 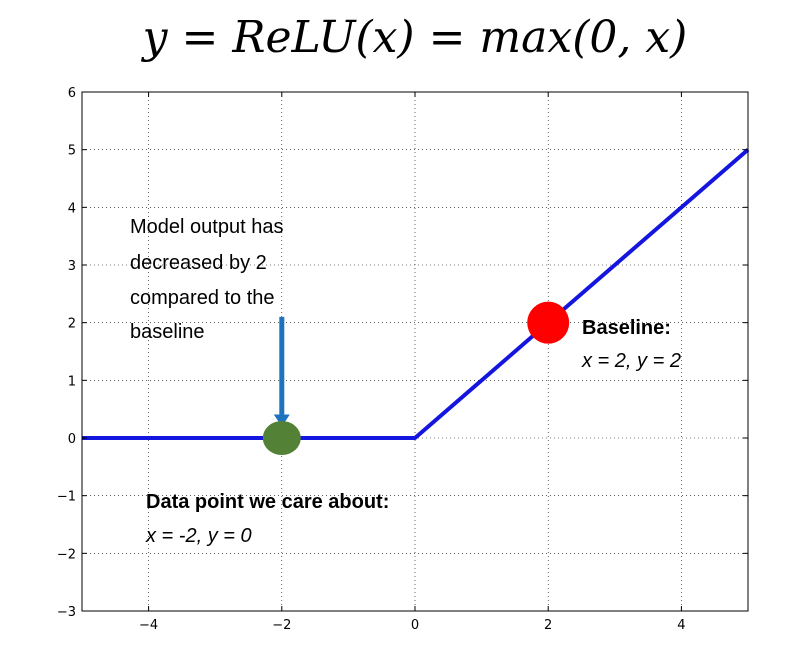 I want to click on y-tick-label: 4, so click(x=72, y=208).